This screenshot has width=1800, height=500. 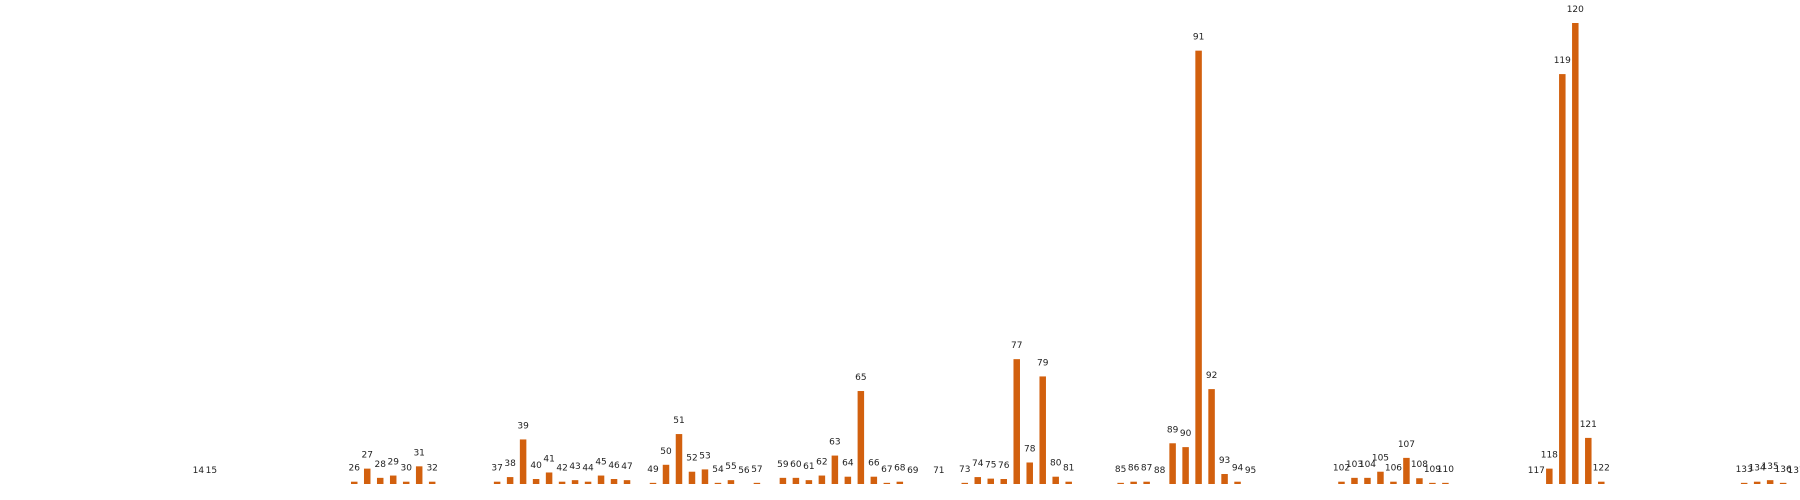 What do you see at coordinates (744, 471) in the screenshot?
I see `bar-label-56: 56` at bounding box center [744, 471].